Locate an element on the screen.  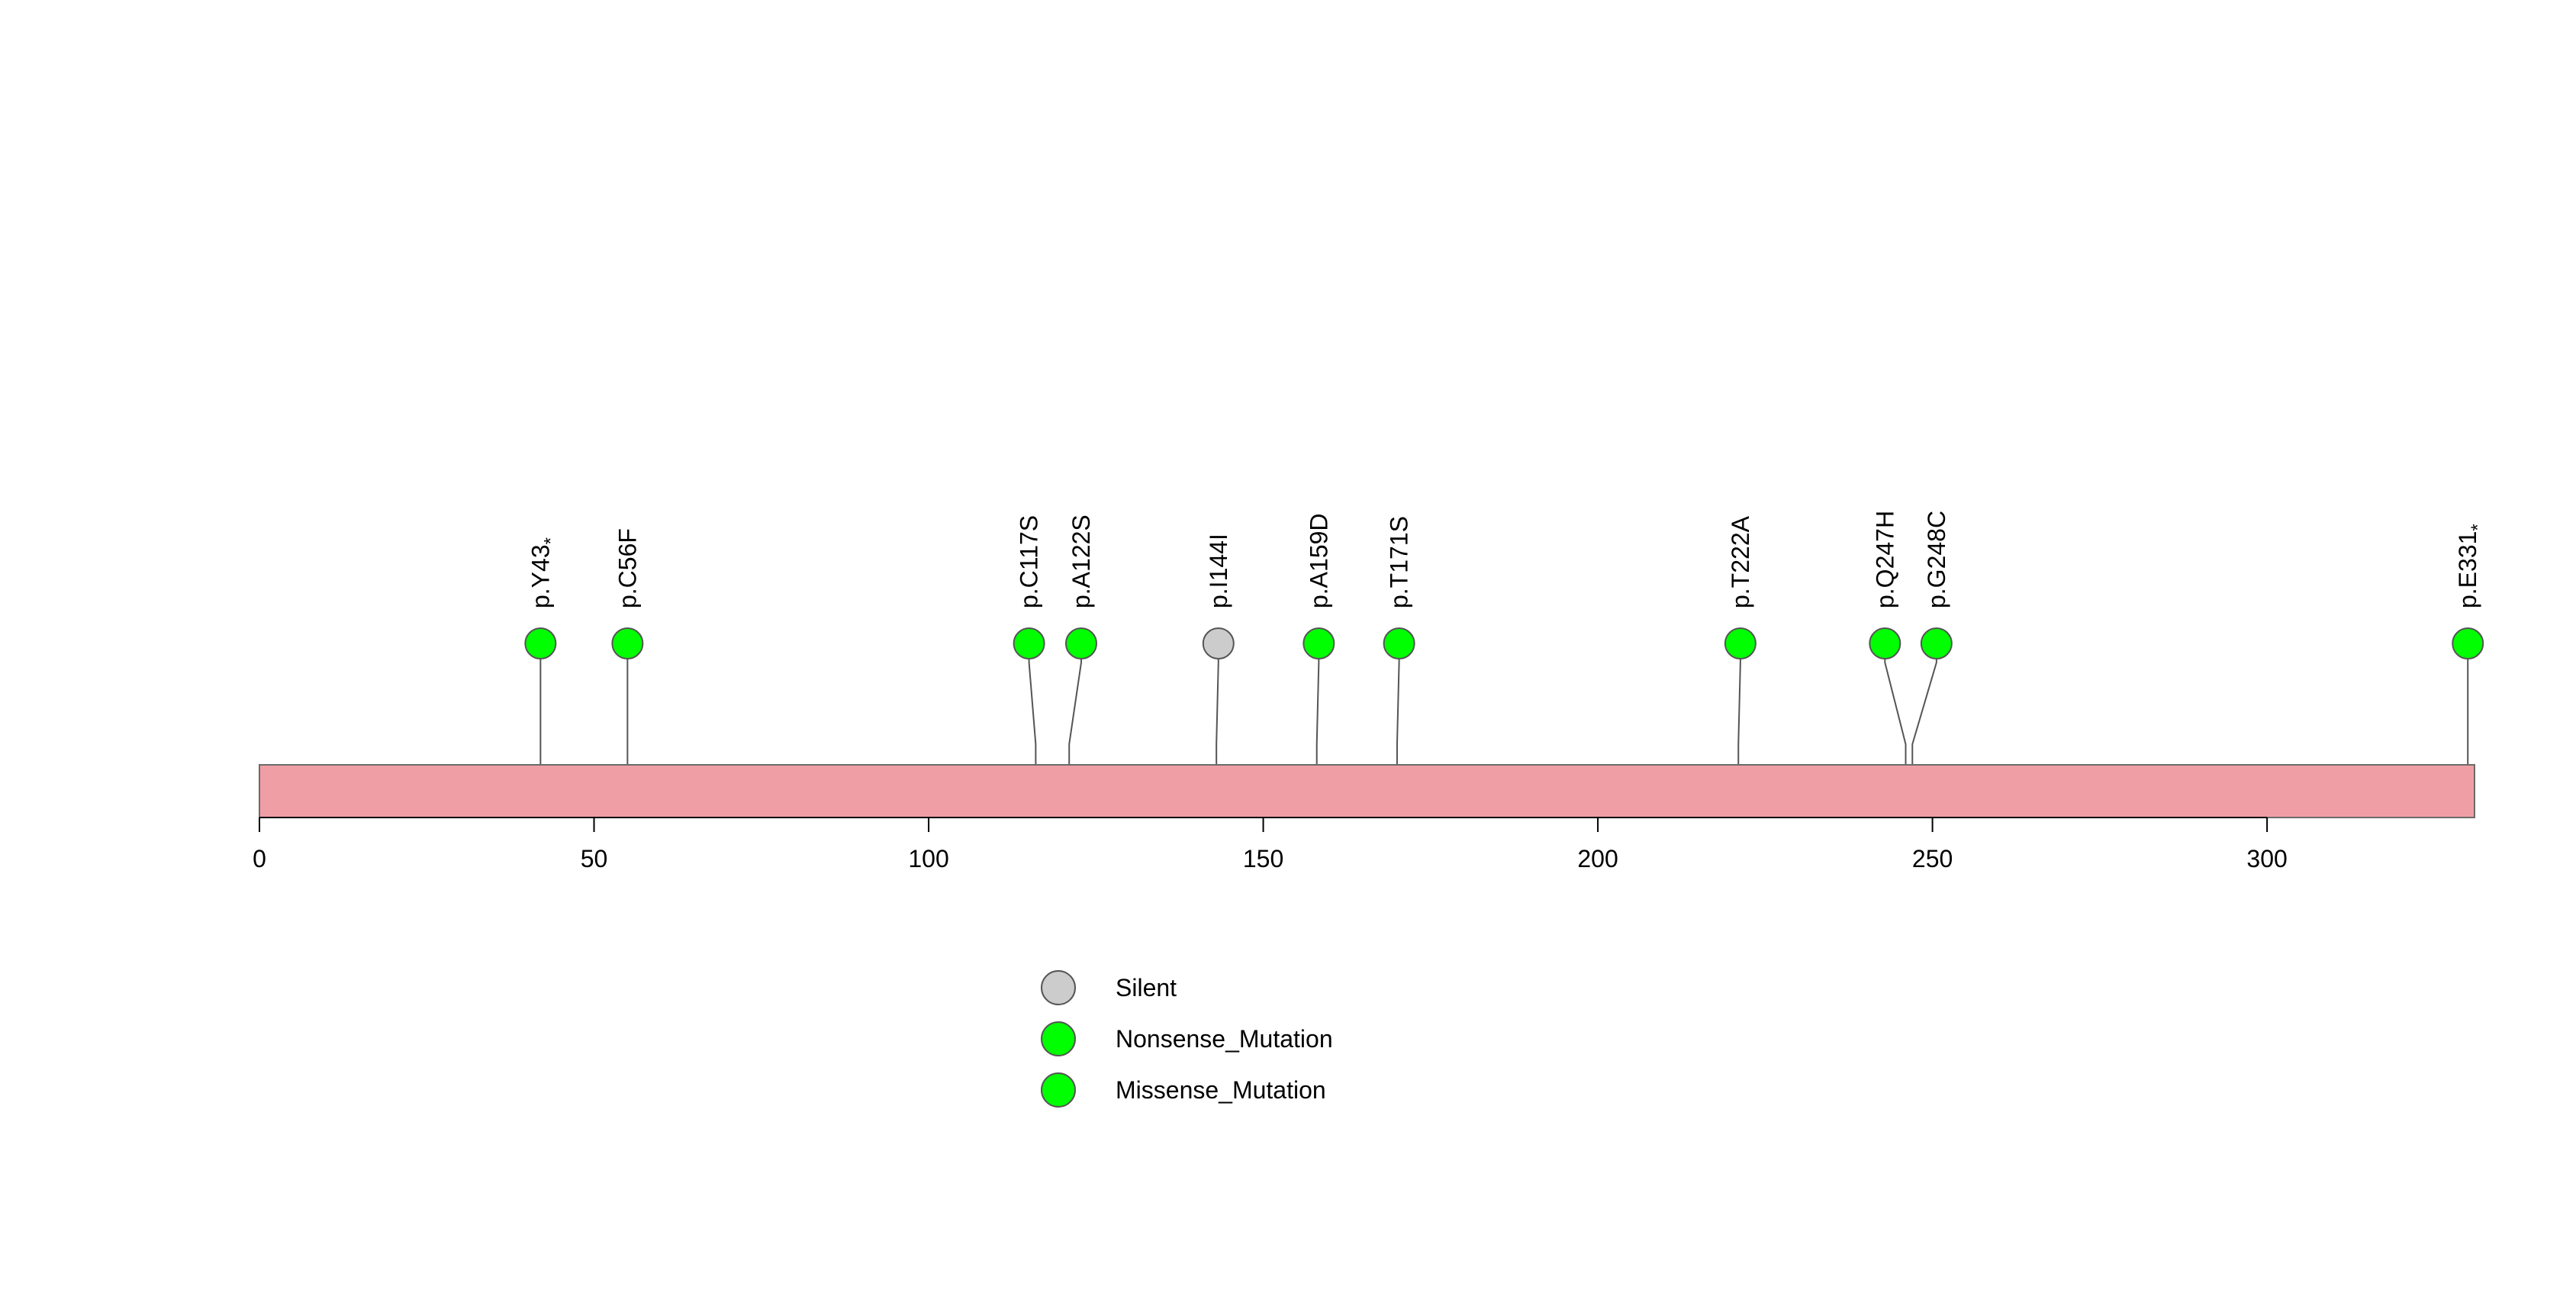
x-tick-label: 200 is located at coordinates (1597, 859).